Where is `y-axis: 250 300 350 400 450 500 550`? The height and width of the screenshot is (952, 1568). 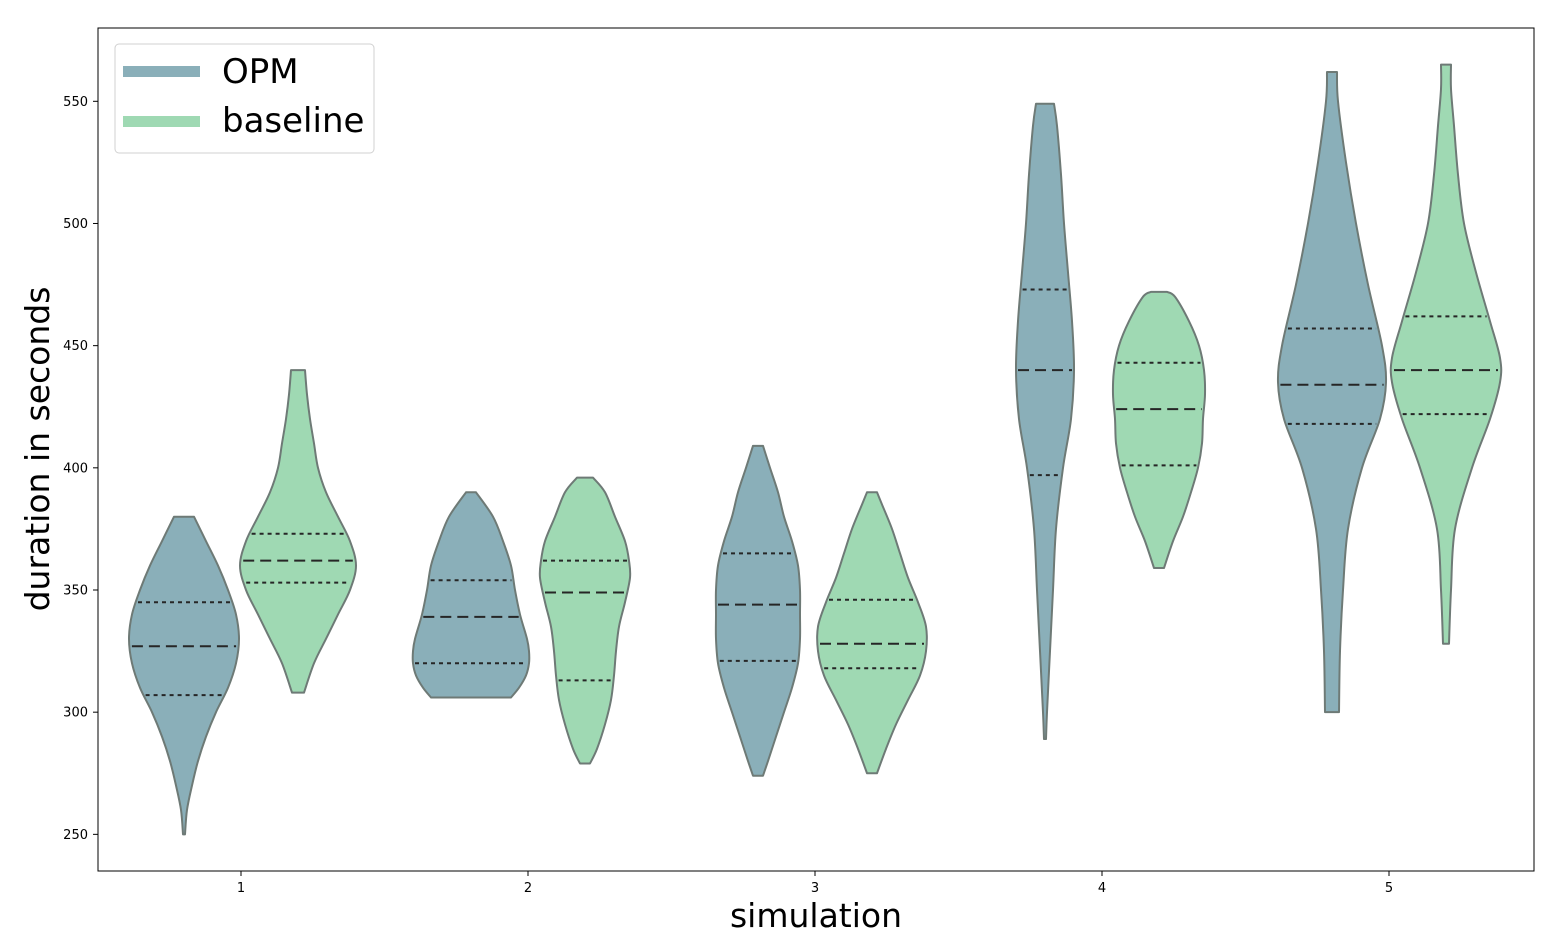 y-axis: 250 300 350 400 450 500 550 is located at coordinates (80, 469).